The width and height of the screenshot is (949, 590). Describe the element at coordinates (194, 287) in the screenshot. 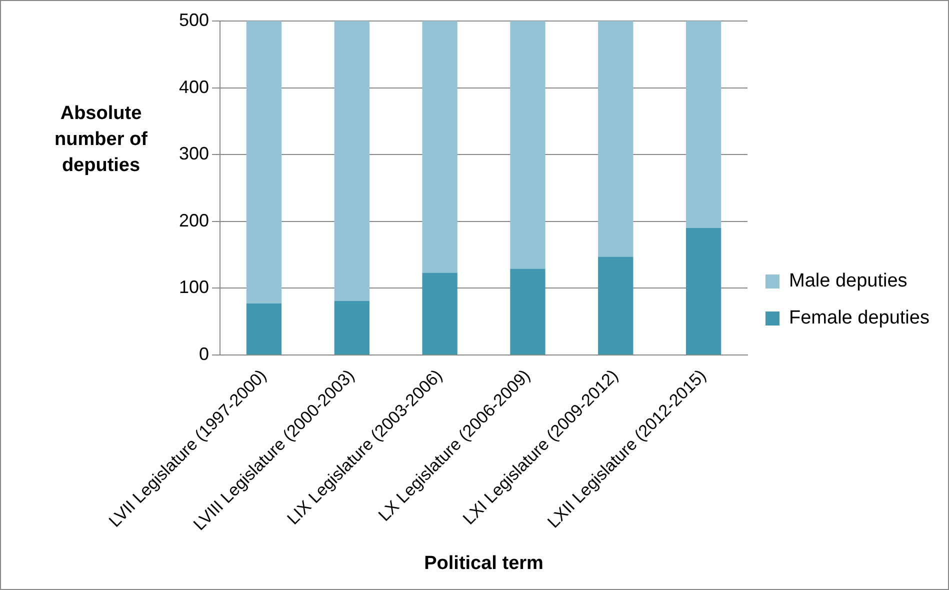

I see `y-tick-label: 100` at that location.